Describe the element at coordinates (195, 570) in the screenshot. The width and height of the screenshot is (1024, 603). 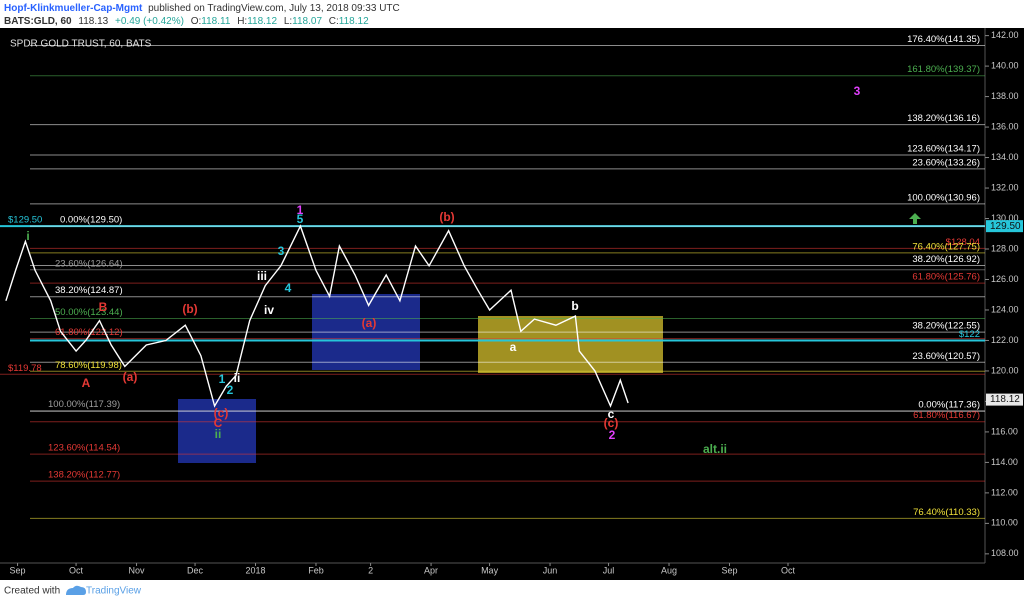
I see `x-tick-label: Dec` at that location.